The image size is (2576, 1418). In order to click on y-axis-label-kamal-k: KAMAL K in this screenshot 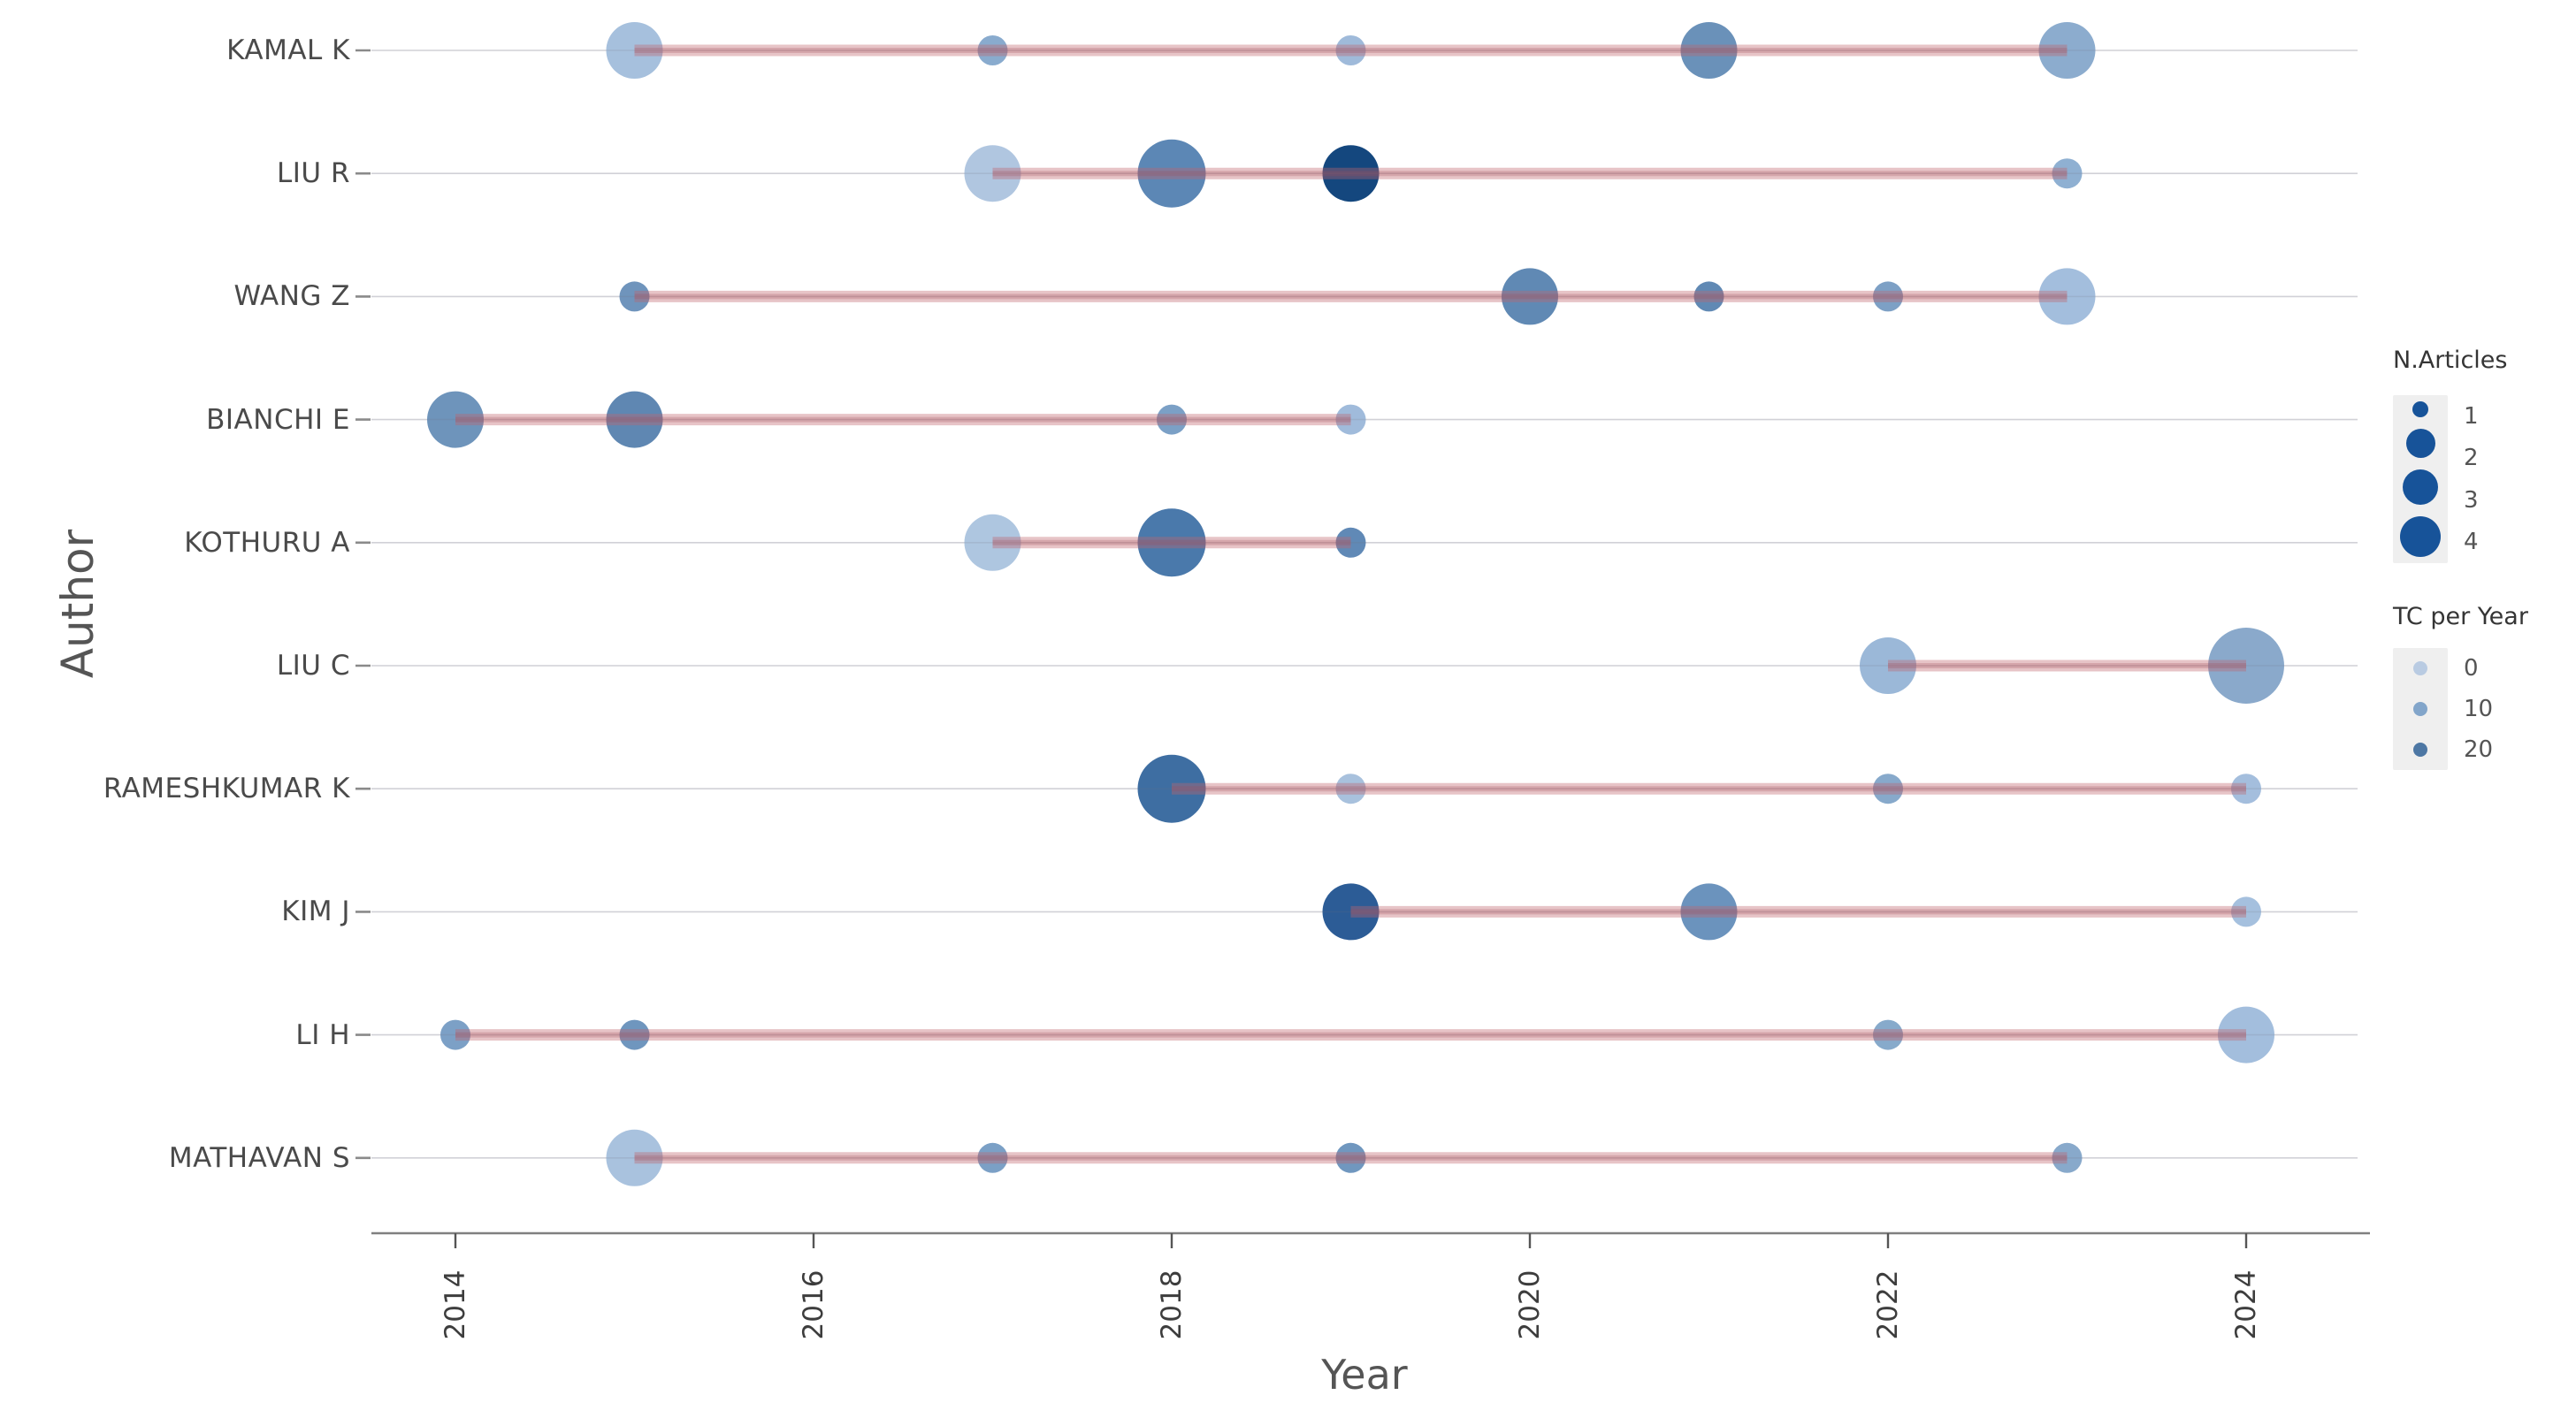, I will do `click(288, 50)`.